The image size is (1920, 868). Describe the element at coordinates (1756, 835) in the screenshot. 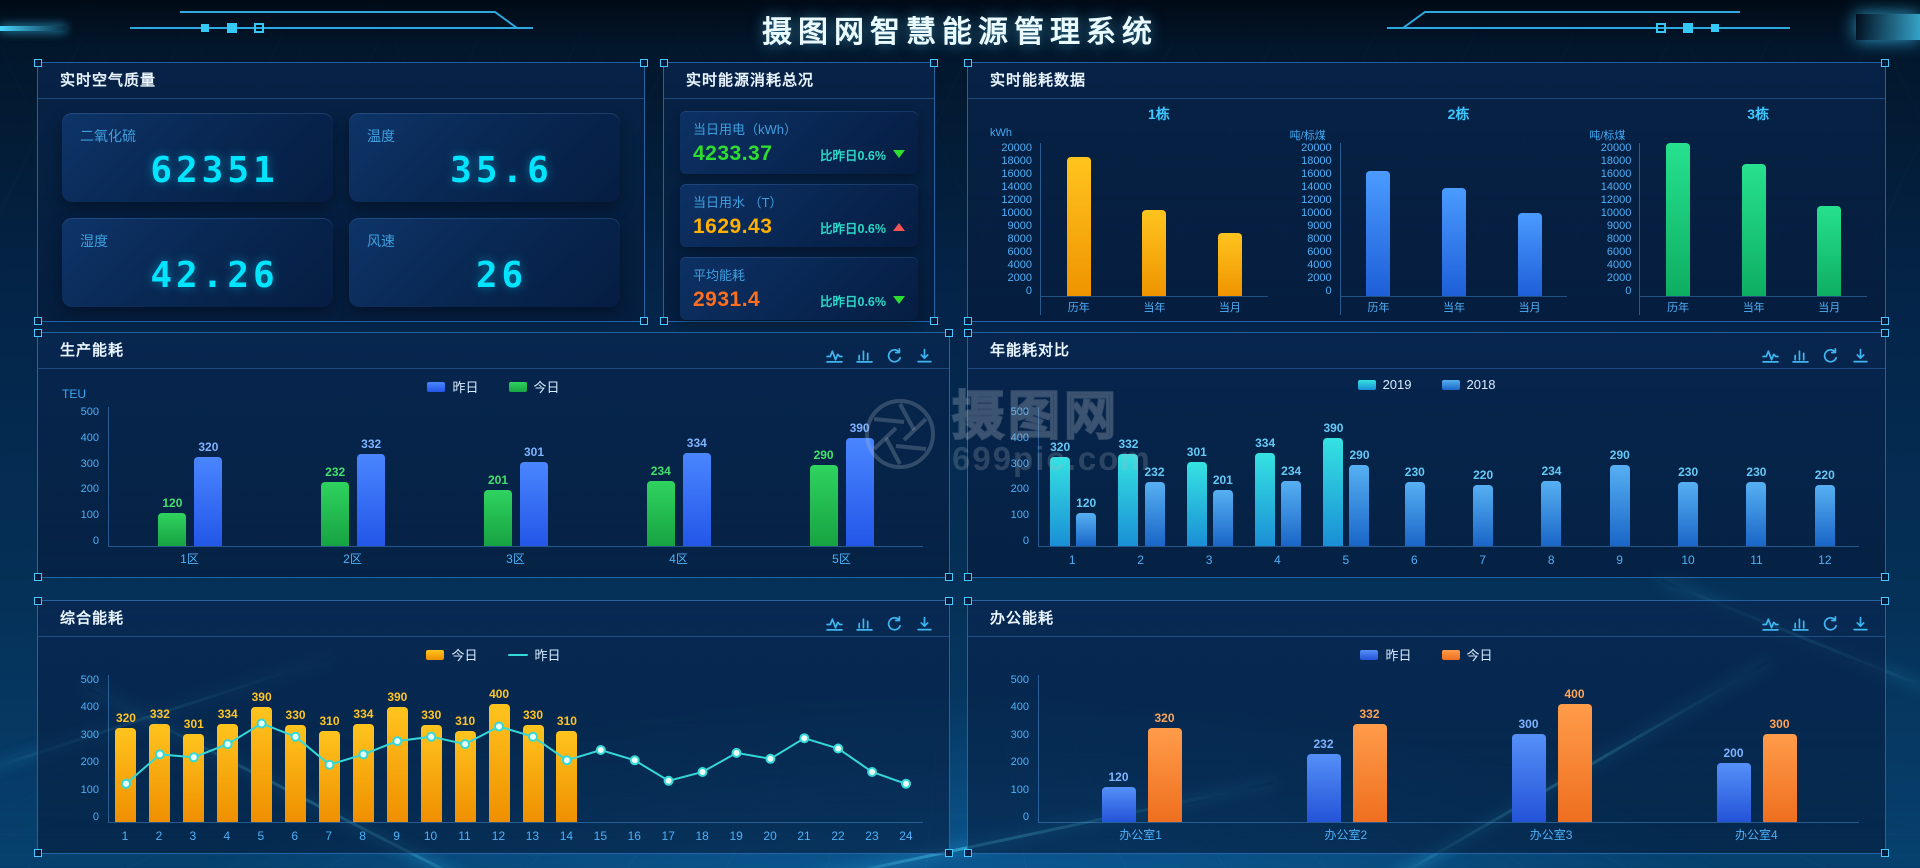

I see `axis-category-label: 办公室4` at that location.